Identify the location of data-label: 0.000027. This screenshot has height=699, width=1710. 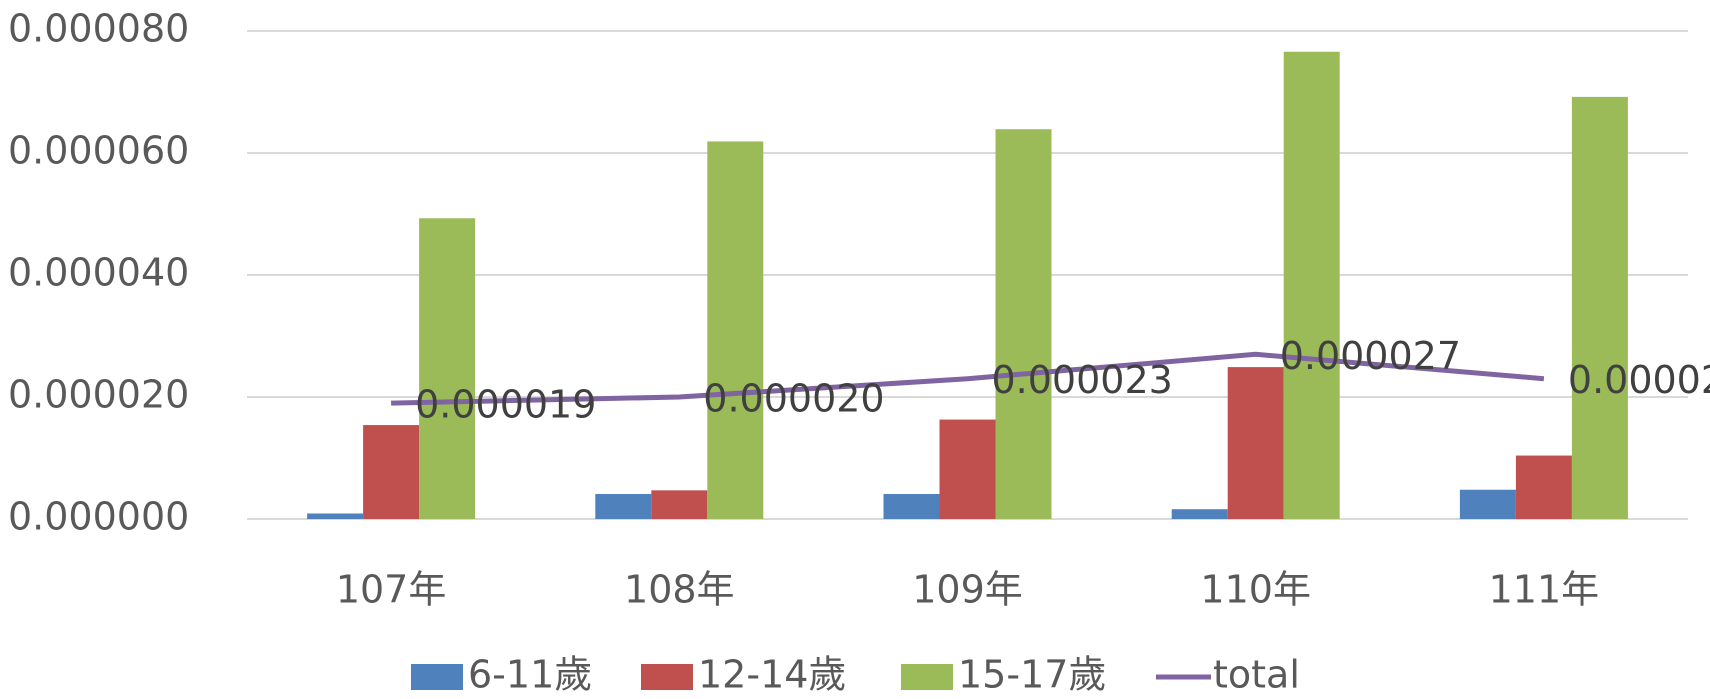
(1370, 356).